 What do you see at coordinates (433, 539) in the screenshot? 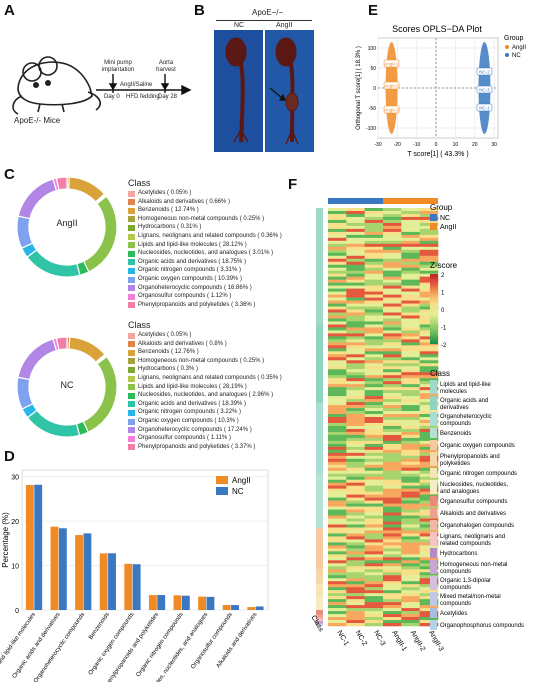
I see `class-legend-swatch` at bounding box center [433, 539].